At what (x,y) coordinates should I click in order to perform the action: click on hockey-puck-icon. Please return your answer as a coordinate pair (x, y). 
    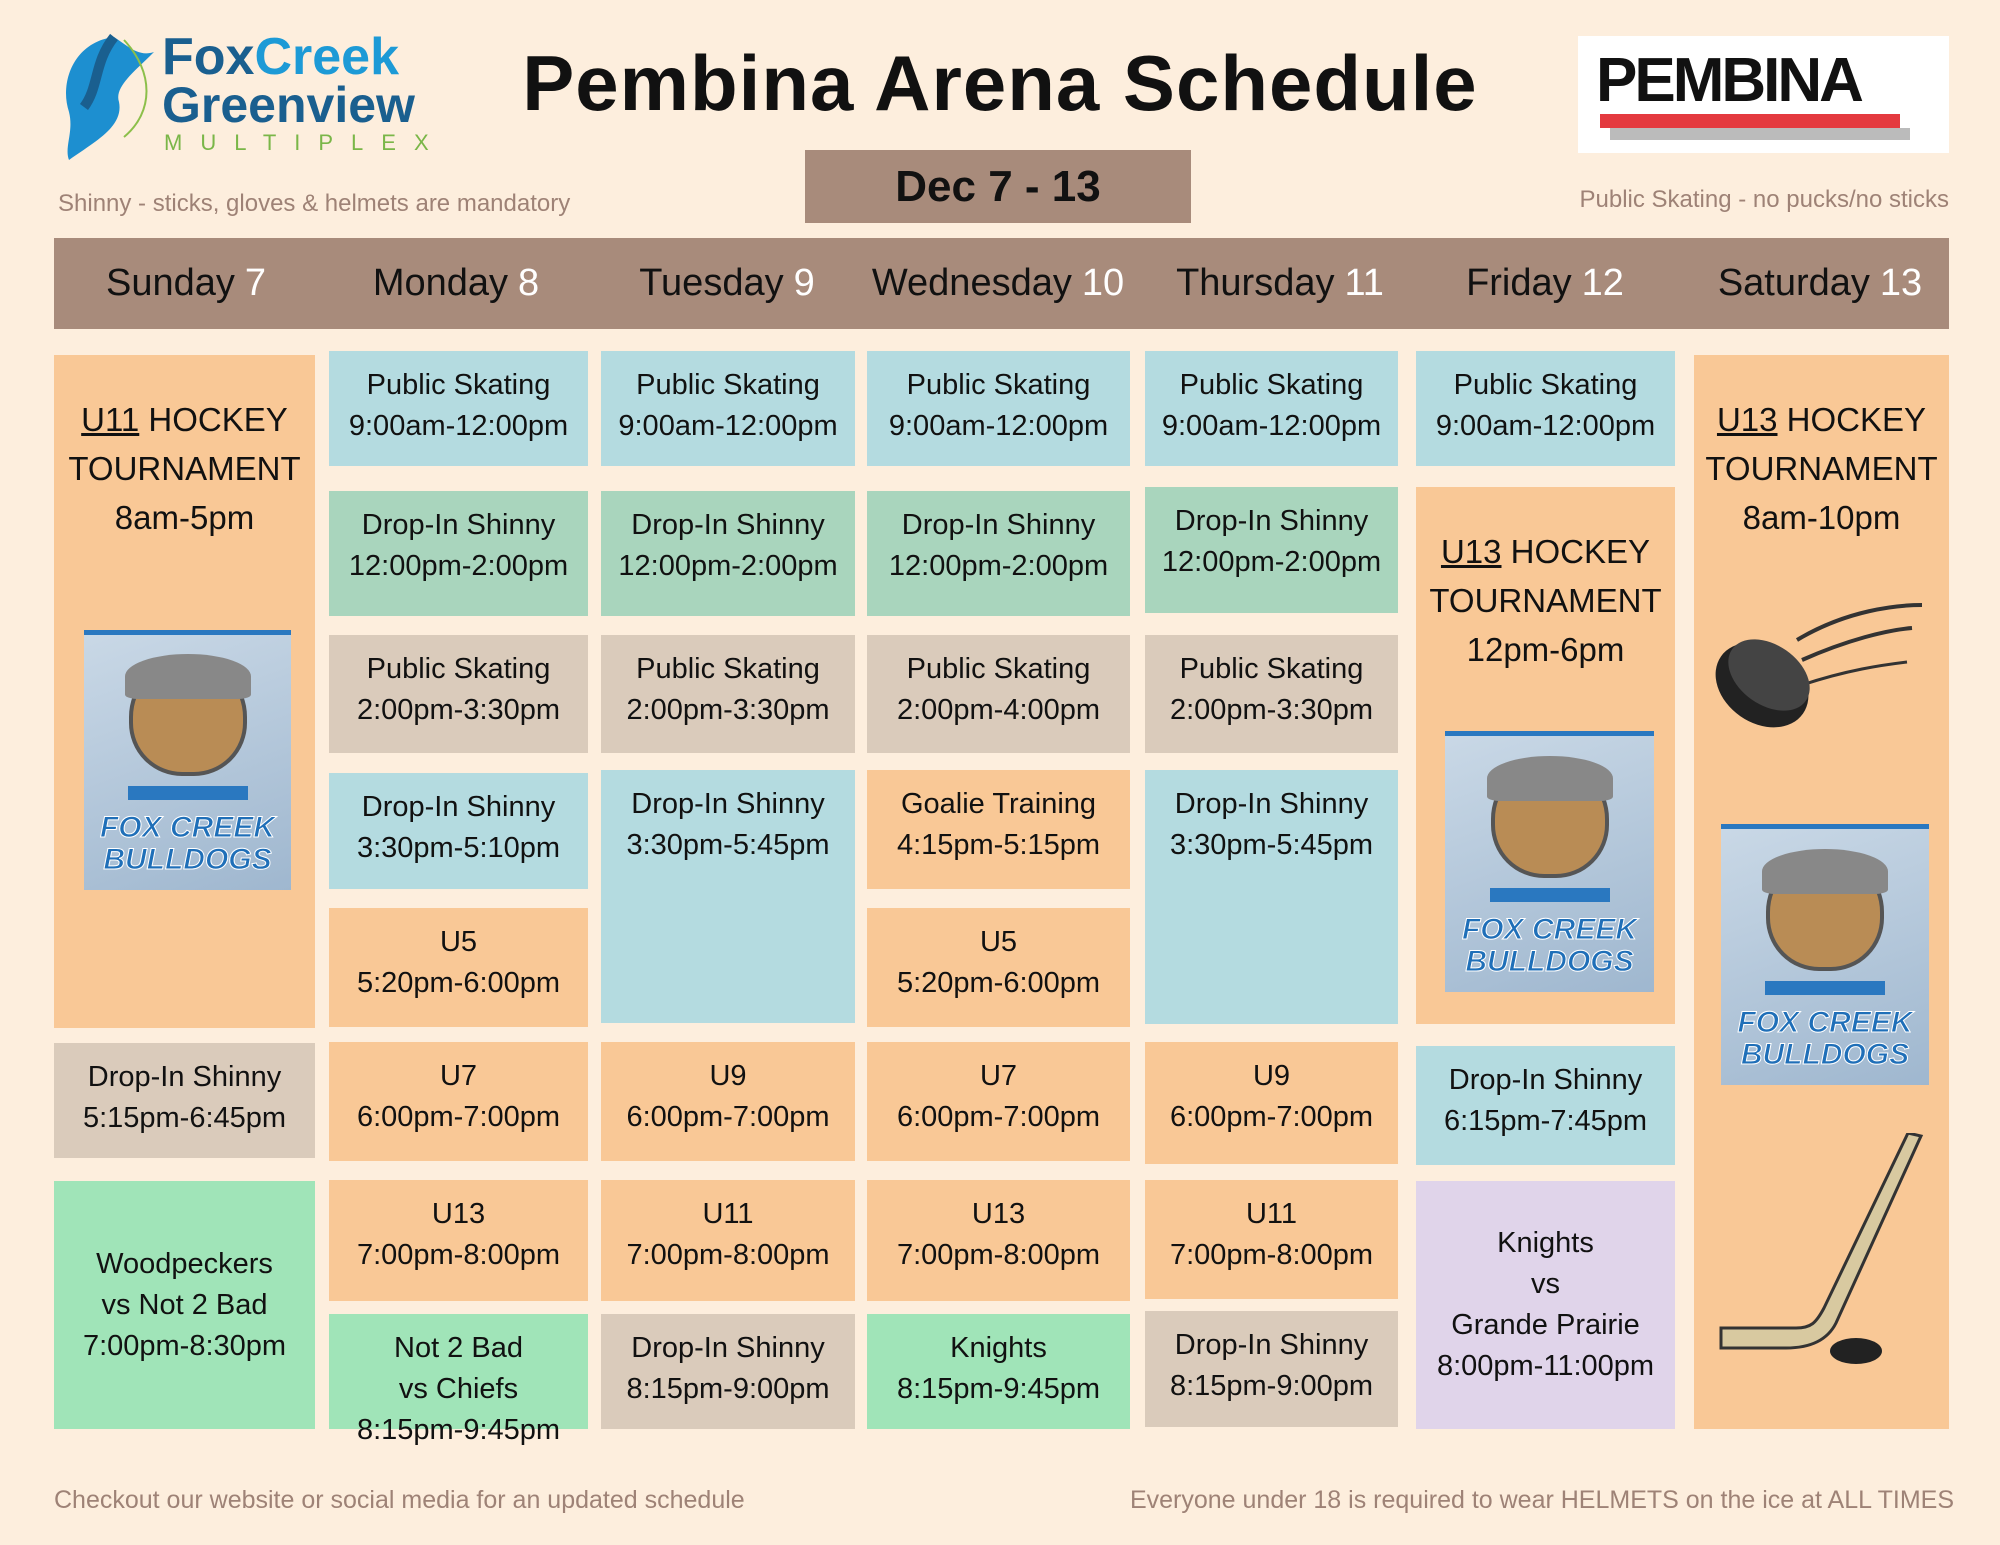
    Looking at the image, I should click on (1819, 665).